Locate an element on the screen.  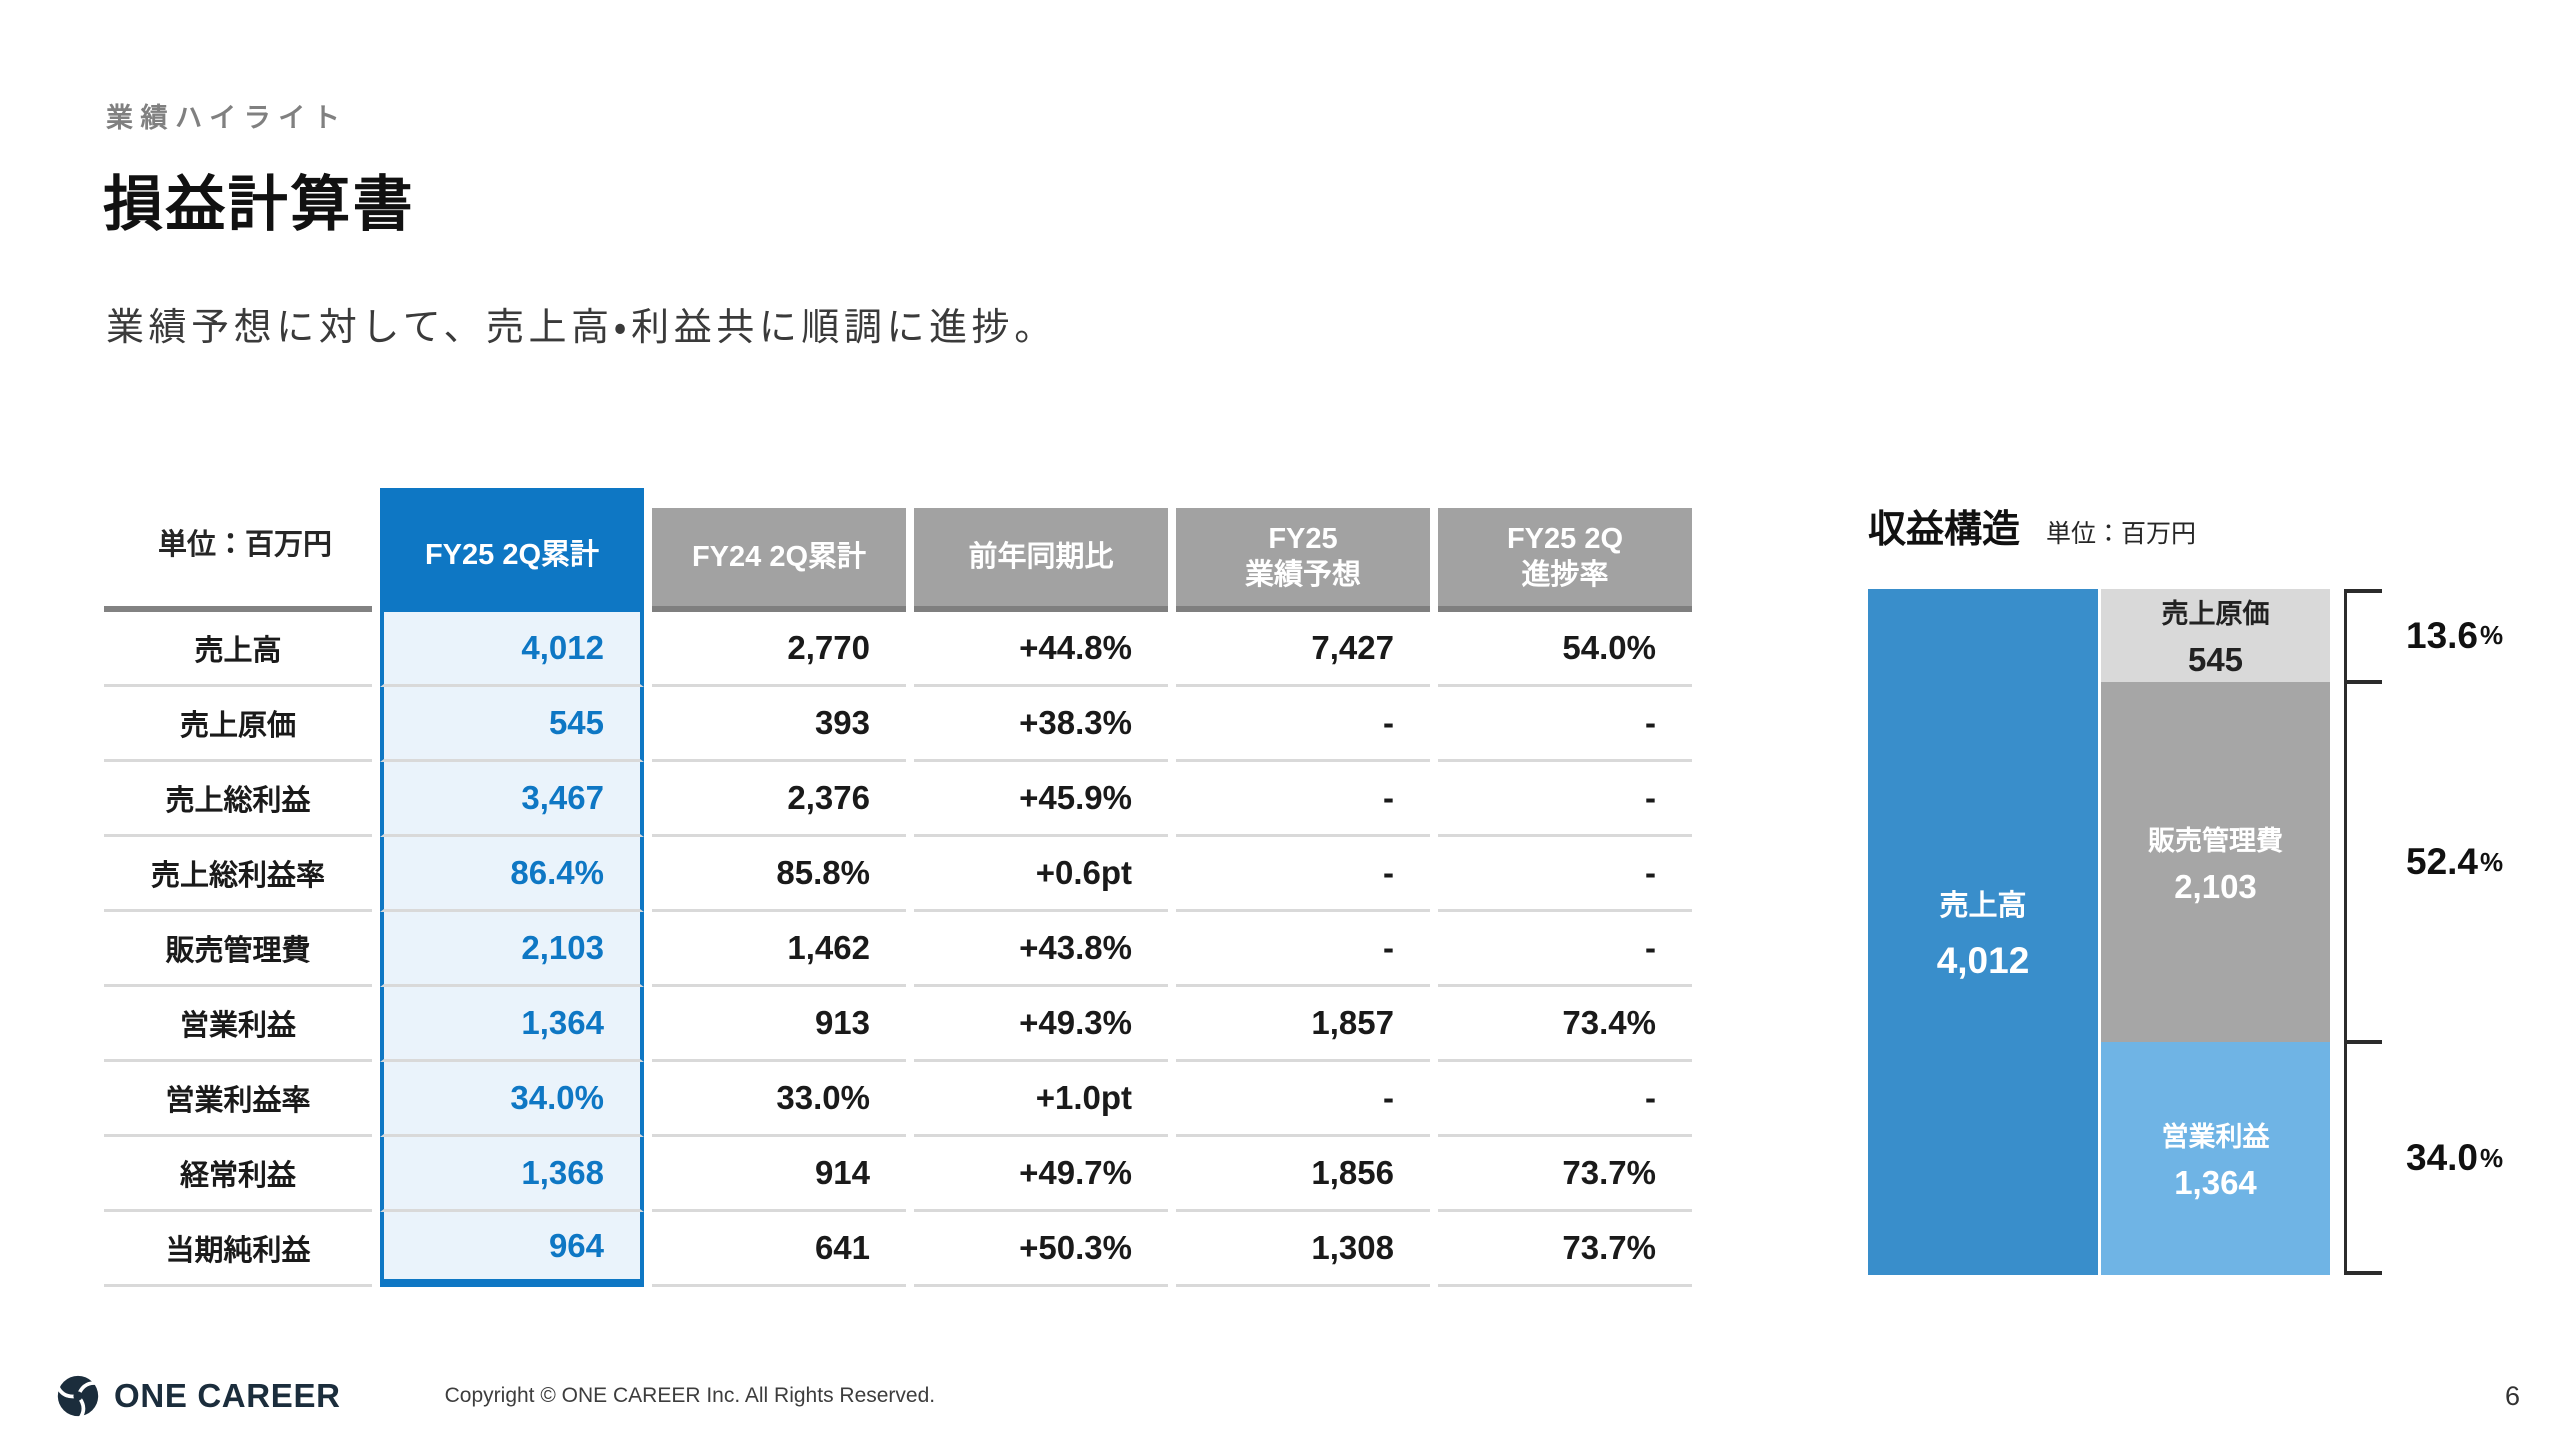
col-header-progress: FY25 2Q 進捗率 is located at coordinates (1565, 555).